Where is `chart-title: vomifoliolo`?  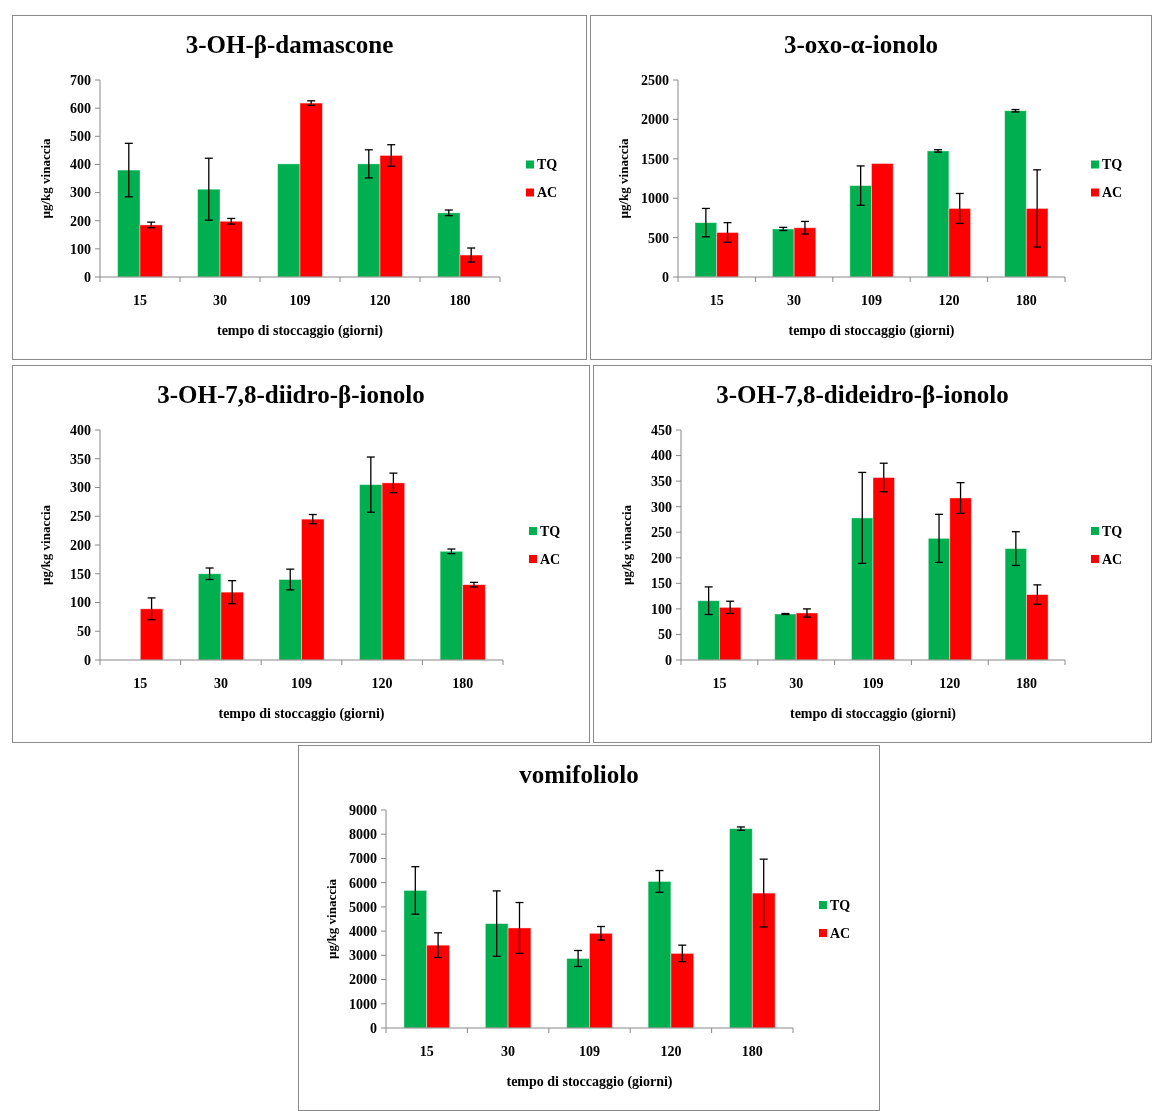
chart-title: vomifoliolo is located at coordinates (579, 774).